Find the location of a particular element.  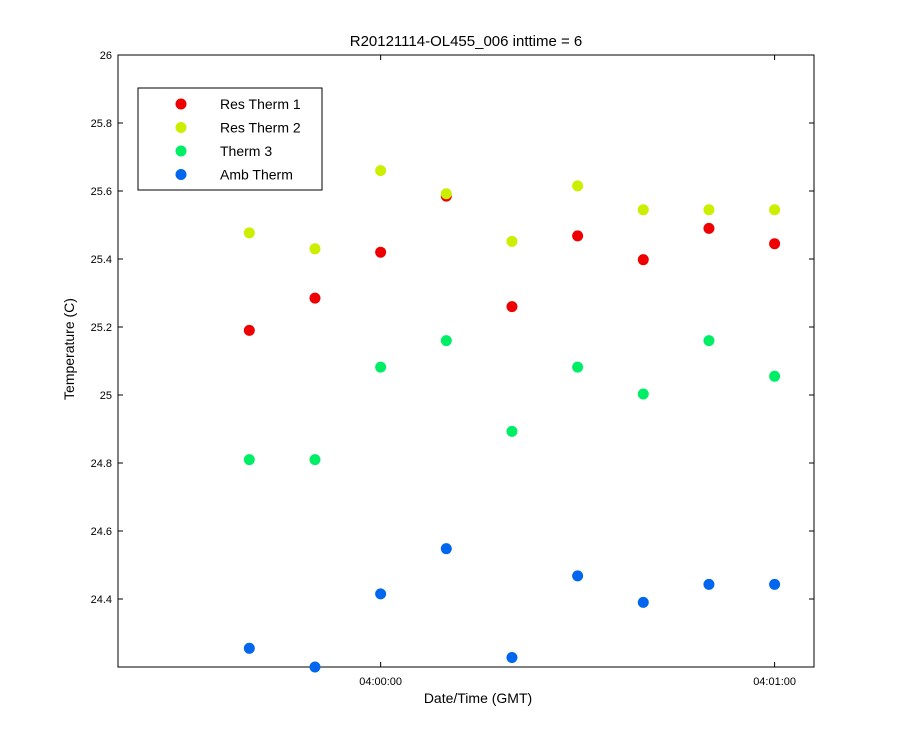

y-tick-label: 25.8 is located at coordinates (101, 124).